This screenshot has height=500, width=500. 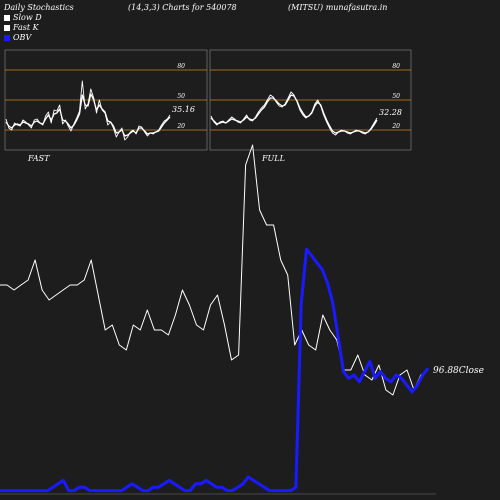 I want to click on legend-slow-d: Slow D, so click(x=23, y=17).